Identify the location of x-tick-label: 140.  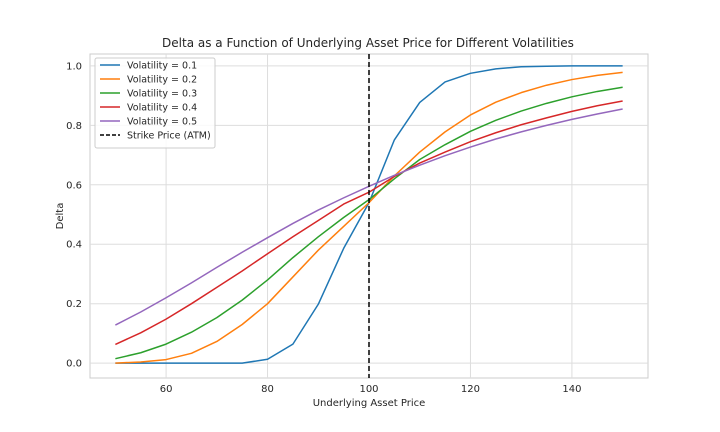
(571, 389).